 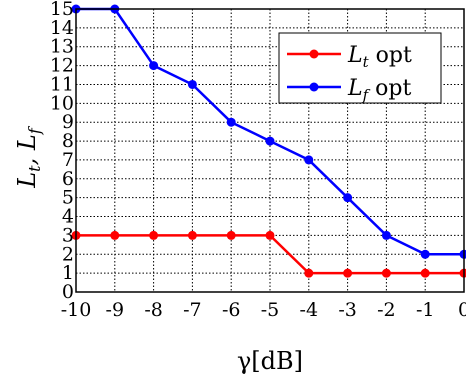 I want to click on y-tick-label: 15, so click(x=62, y=10).